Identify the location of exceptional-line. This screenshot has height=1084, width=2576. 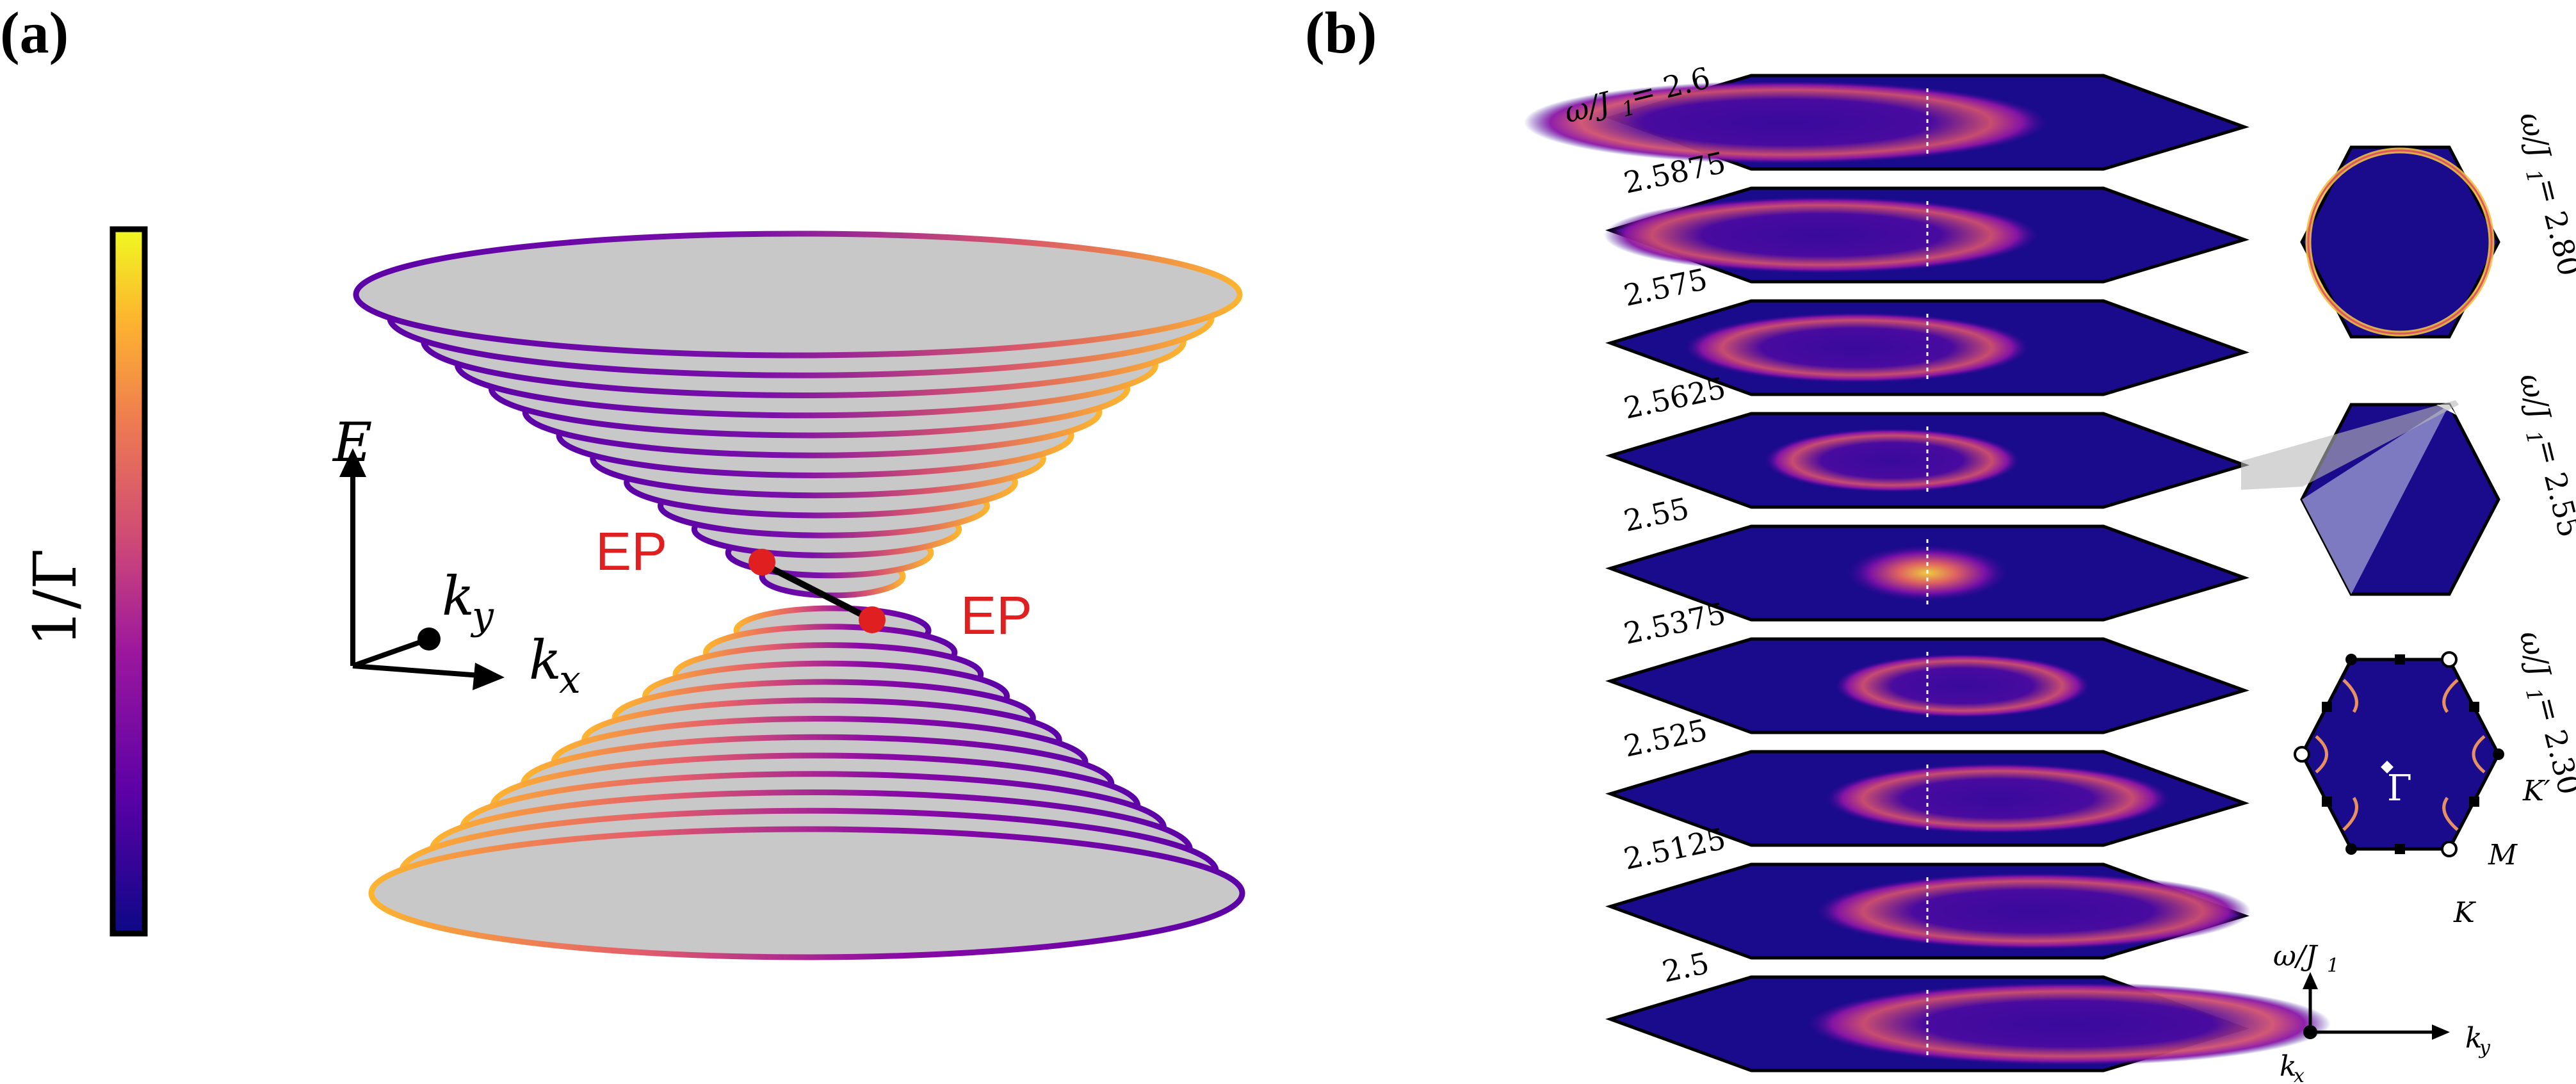
(817, 591).